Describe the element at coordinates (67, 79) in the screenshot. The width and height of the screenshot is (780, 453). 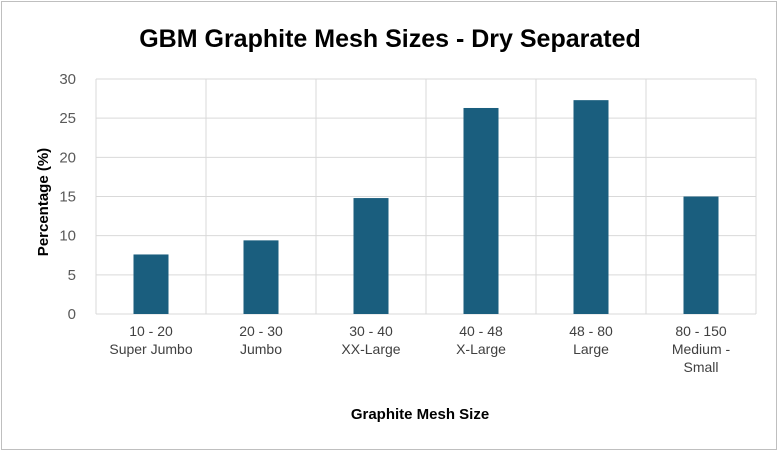
I see `y-tick-label: 30` at that location.